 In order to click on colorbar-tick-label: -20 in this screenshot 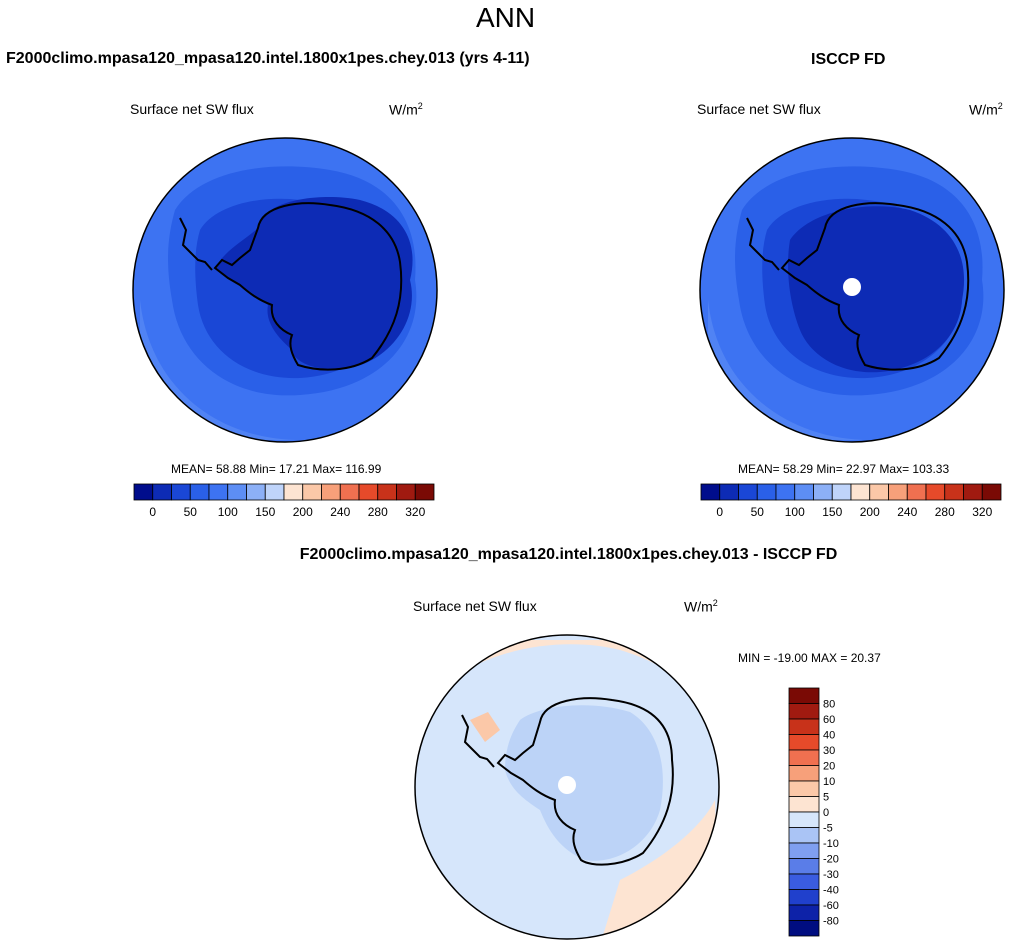, I will do `click(831, 860)`.